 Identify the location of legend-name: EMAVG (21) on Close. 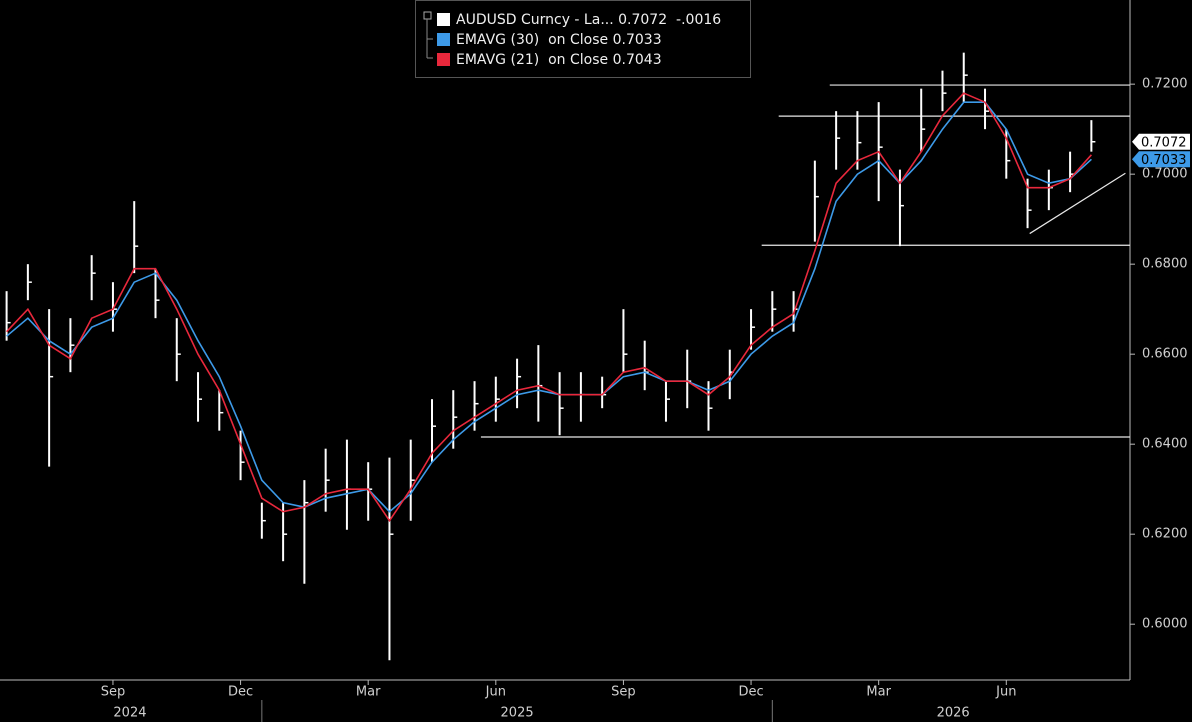
(532, 60).